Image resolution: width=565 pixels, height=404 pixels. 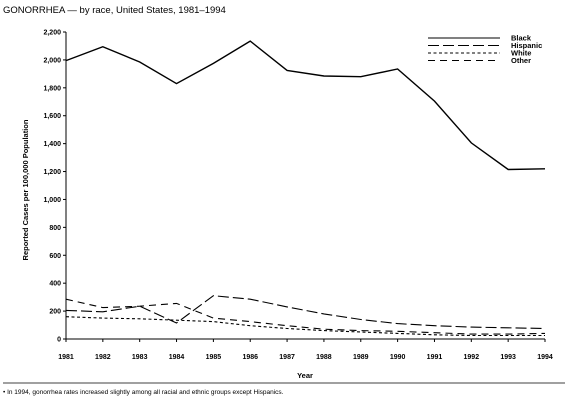 I want to click on series-line-hispanic, so click(x=305, y=312).